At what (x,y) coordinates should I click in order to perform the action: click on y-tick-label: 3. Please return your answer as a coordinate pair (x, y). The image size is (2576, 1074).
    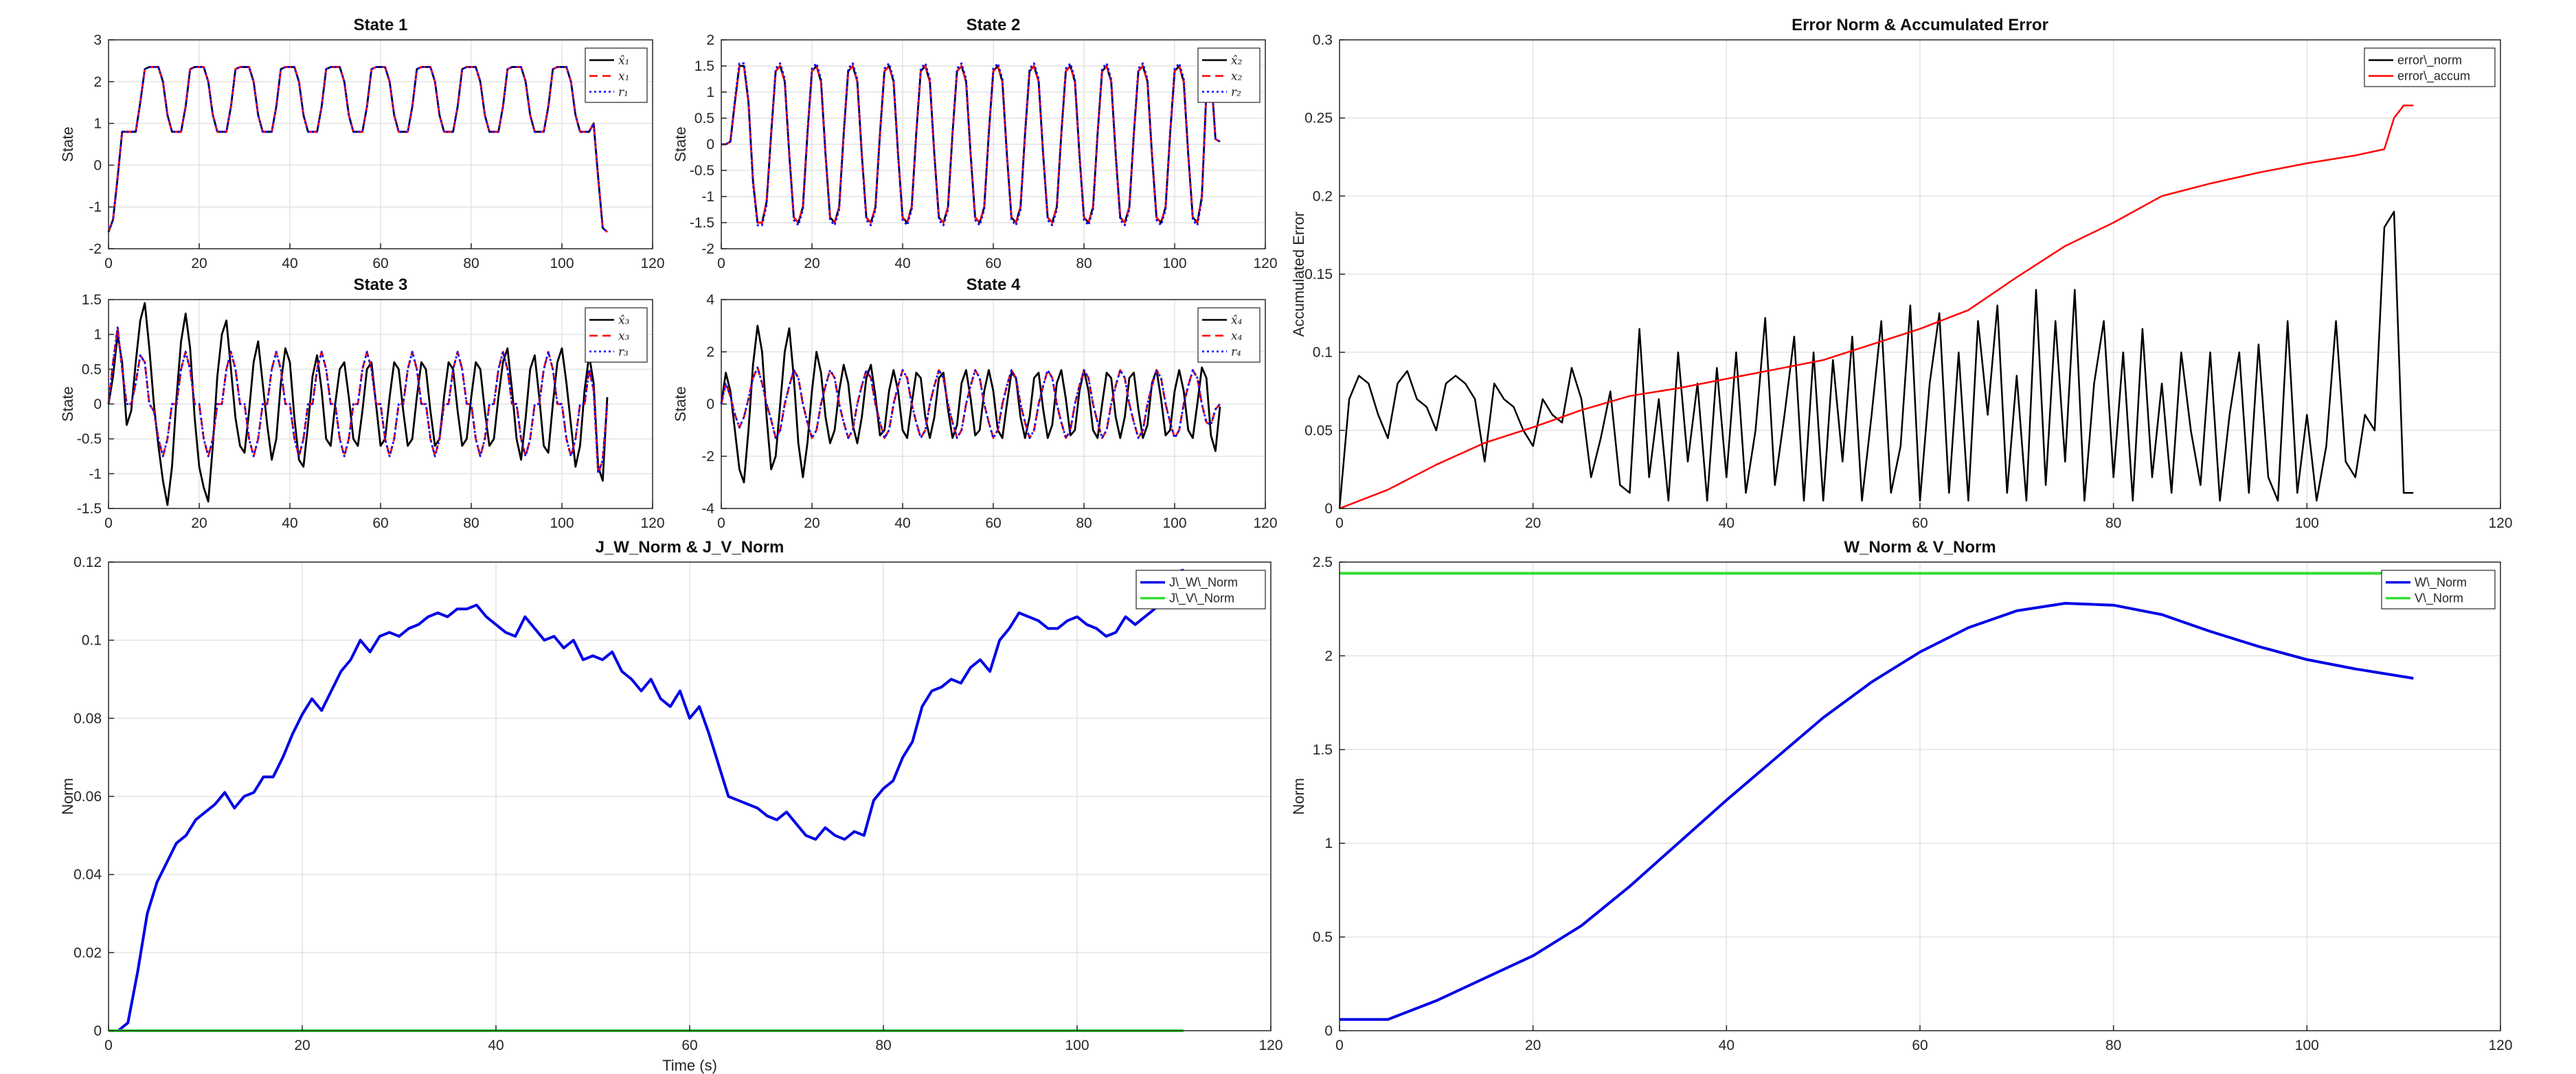
    Looking at the image, I should click on (97, 40).